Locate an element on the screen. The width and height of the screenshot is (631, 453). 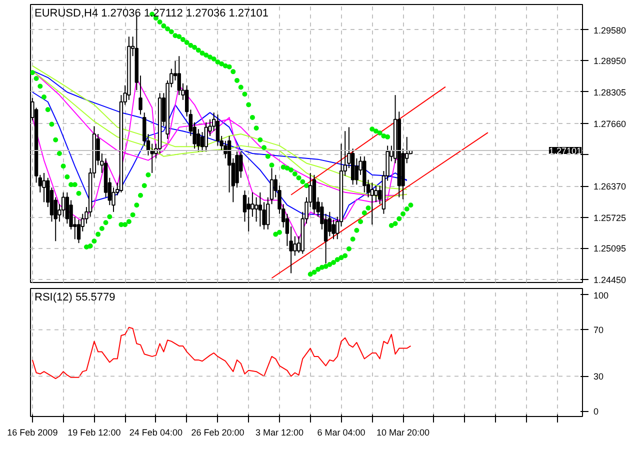
y-tick-label: 1.28950 is located at coordinates (610, 61).